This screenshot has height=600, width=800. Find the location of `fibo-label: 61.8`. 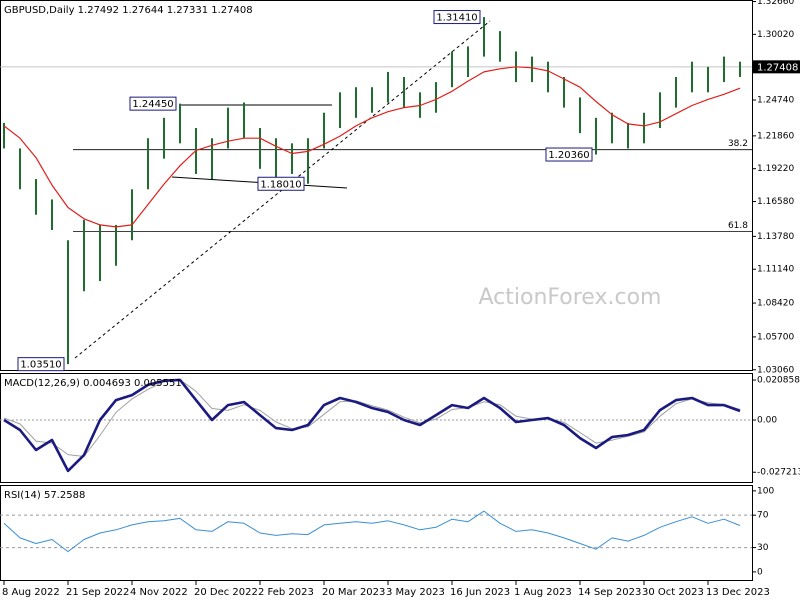

fibo-label: 61.8 is located at coordinates (738, 226).